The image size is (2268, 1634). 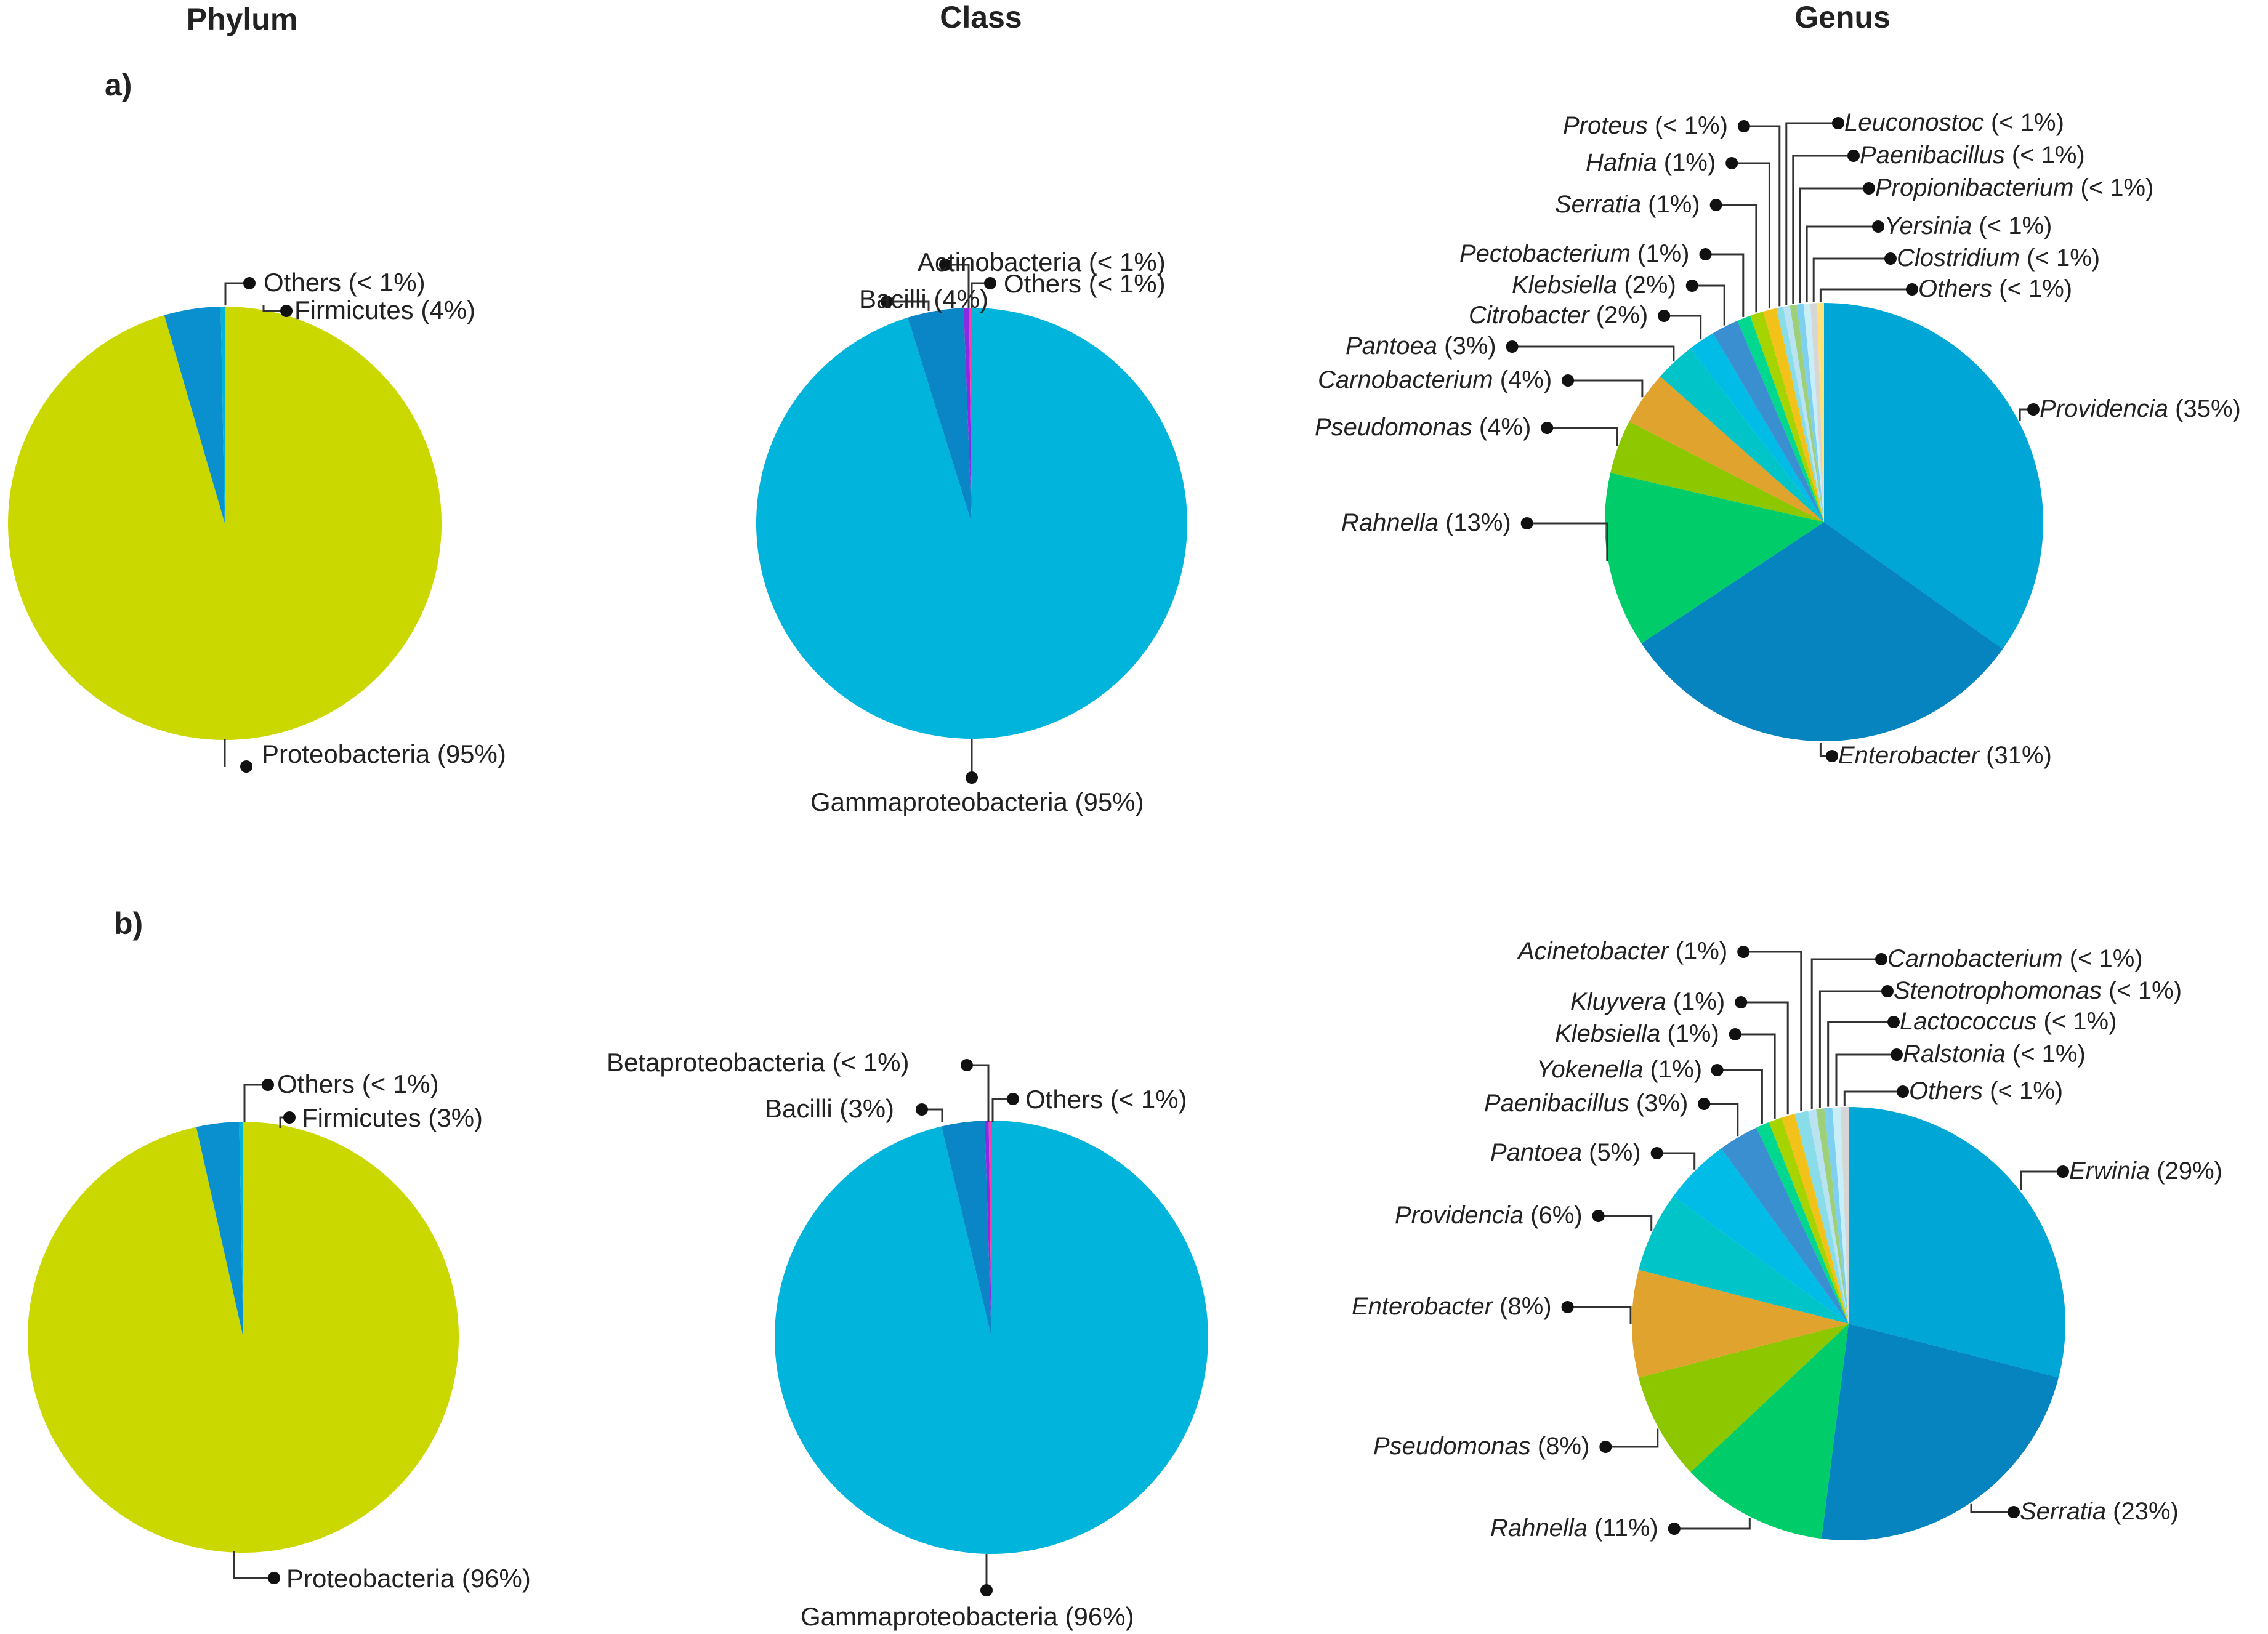 I want to click on pie-slice-kluyvera, so click(x=1815, y=1219).